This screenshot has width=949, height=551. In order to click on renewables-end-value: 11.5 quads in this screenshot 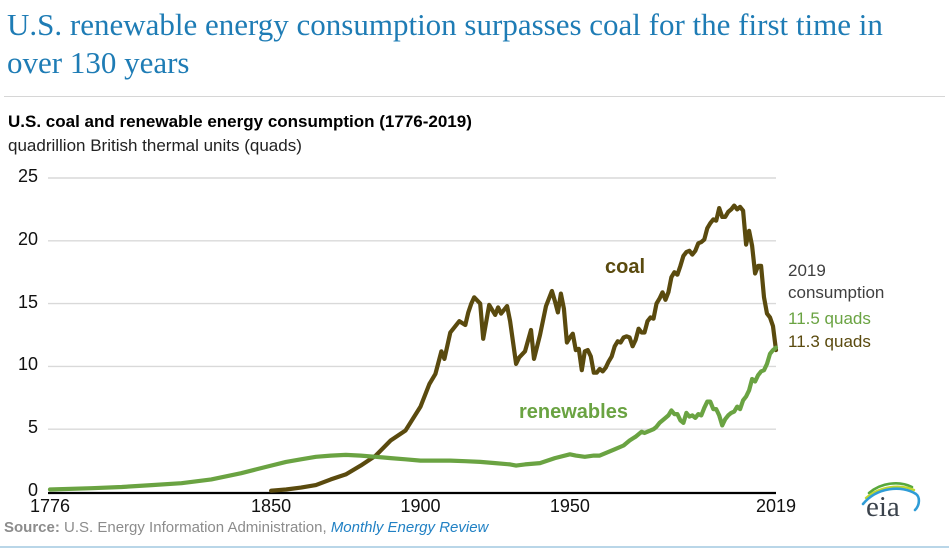, I will do `click(829, 318)`.